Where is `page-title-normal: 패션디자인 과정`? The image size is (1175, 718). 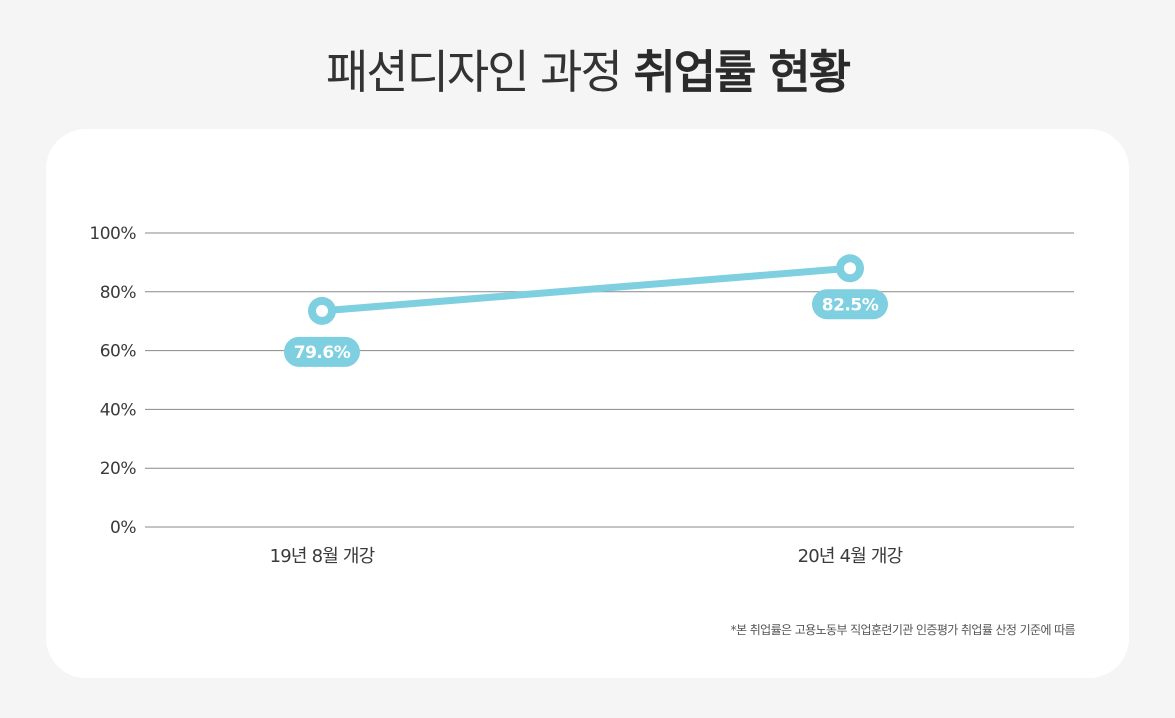
page-title-normal: 패션디자인 과정 is located at coordinates (474, 72).